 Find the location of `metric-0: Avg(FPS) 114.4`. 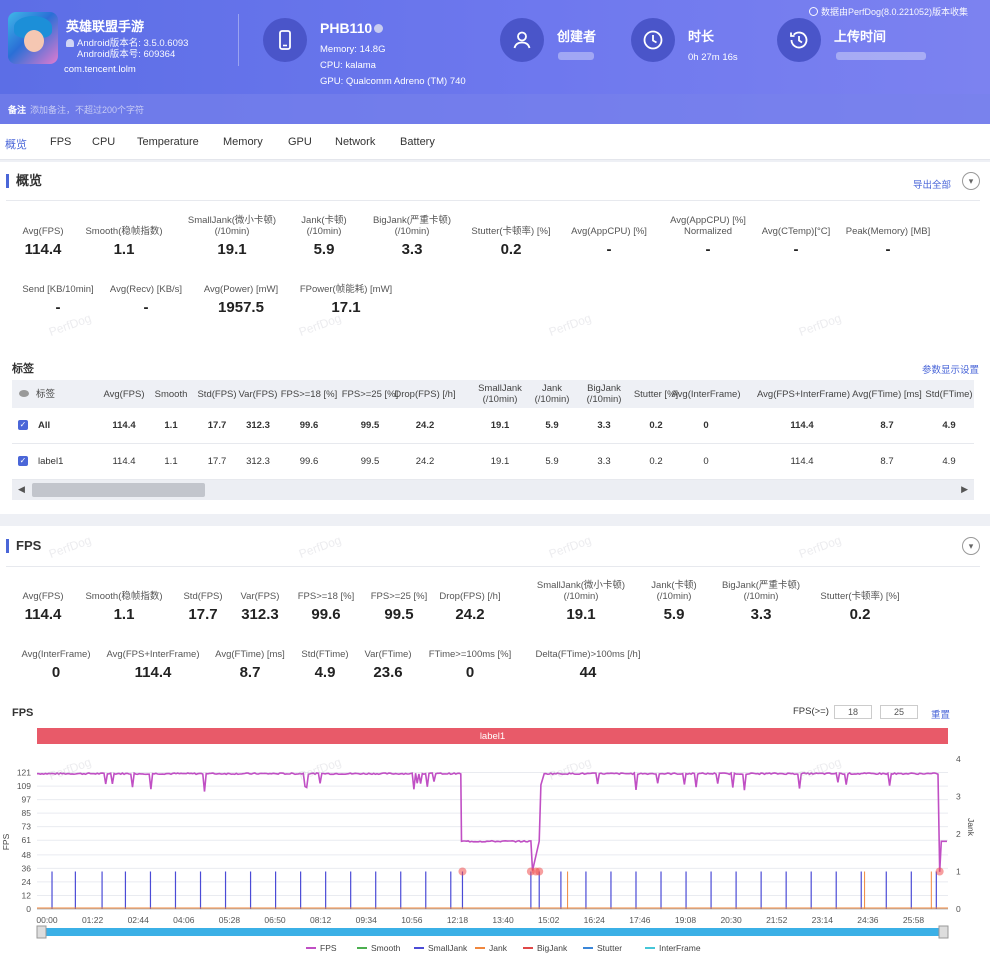

metric-0: Avg(FPS) 114.4 is located at coordinates (51, 242).